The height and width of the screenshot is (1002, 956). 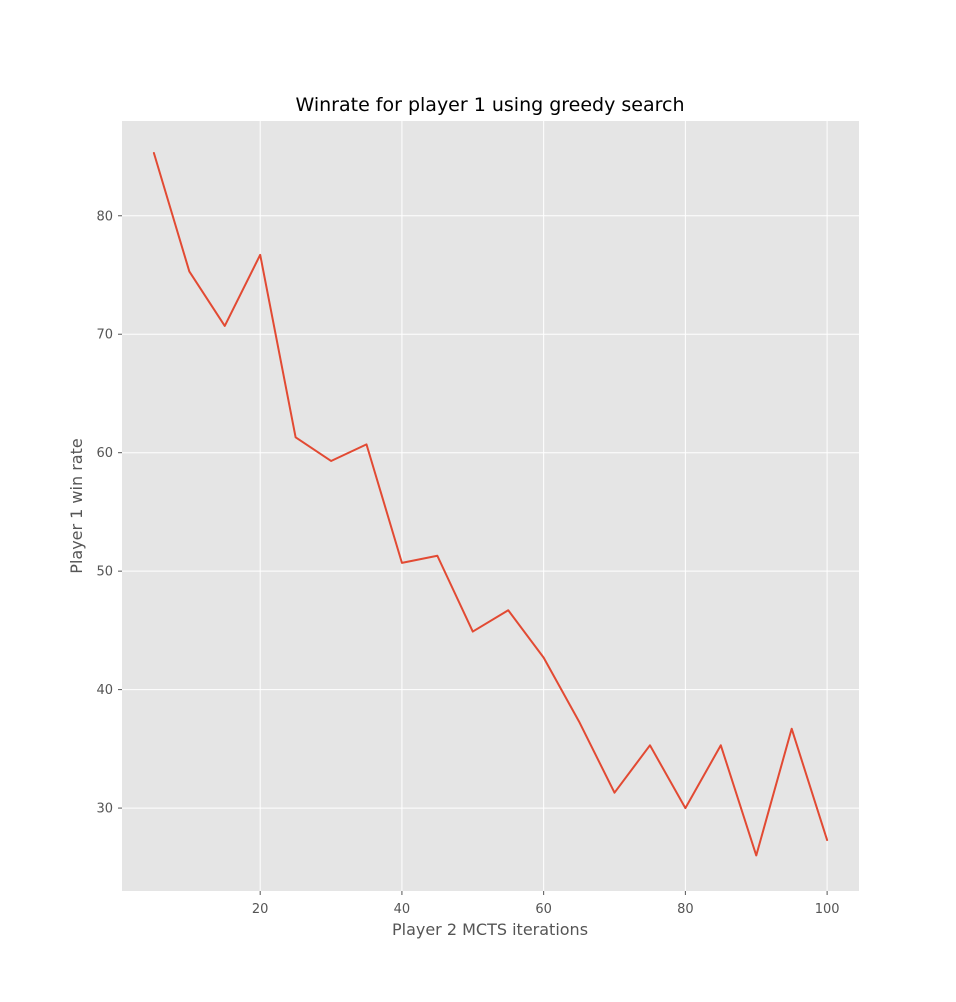 What do you see at coordinates (104, 690) in the screenshot?
I see `y-tick-label: 40` at bounding box center [104, 690].